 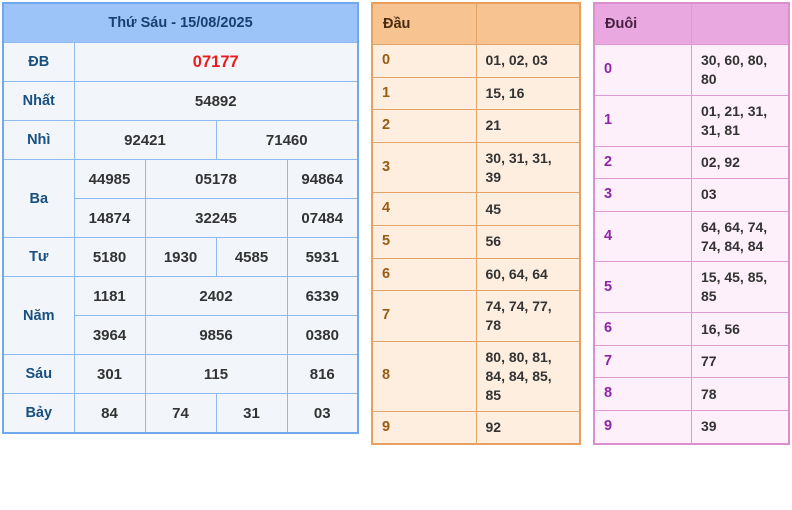 I want to click on duoi-key-6: 6, so click(x=642, y=329).